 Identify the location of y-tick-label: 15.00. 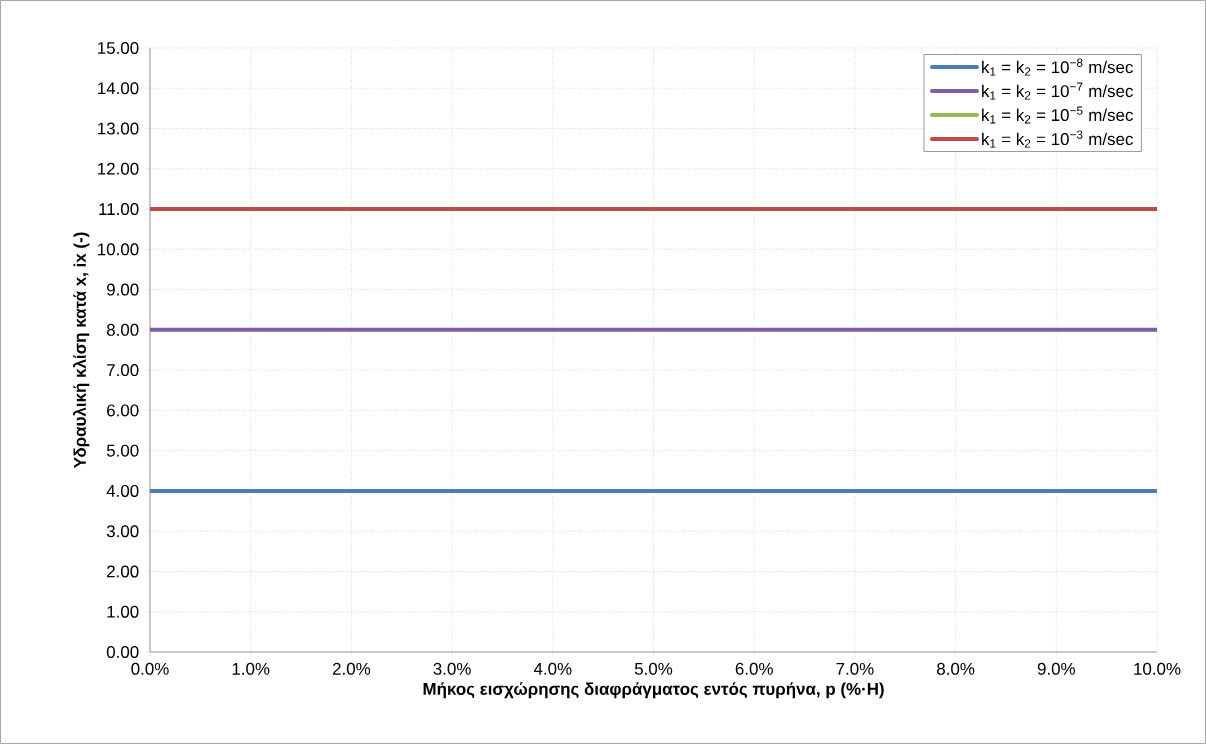
(118, 47).